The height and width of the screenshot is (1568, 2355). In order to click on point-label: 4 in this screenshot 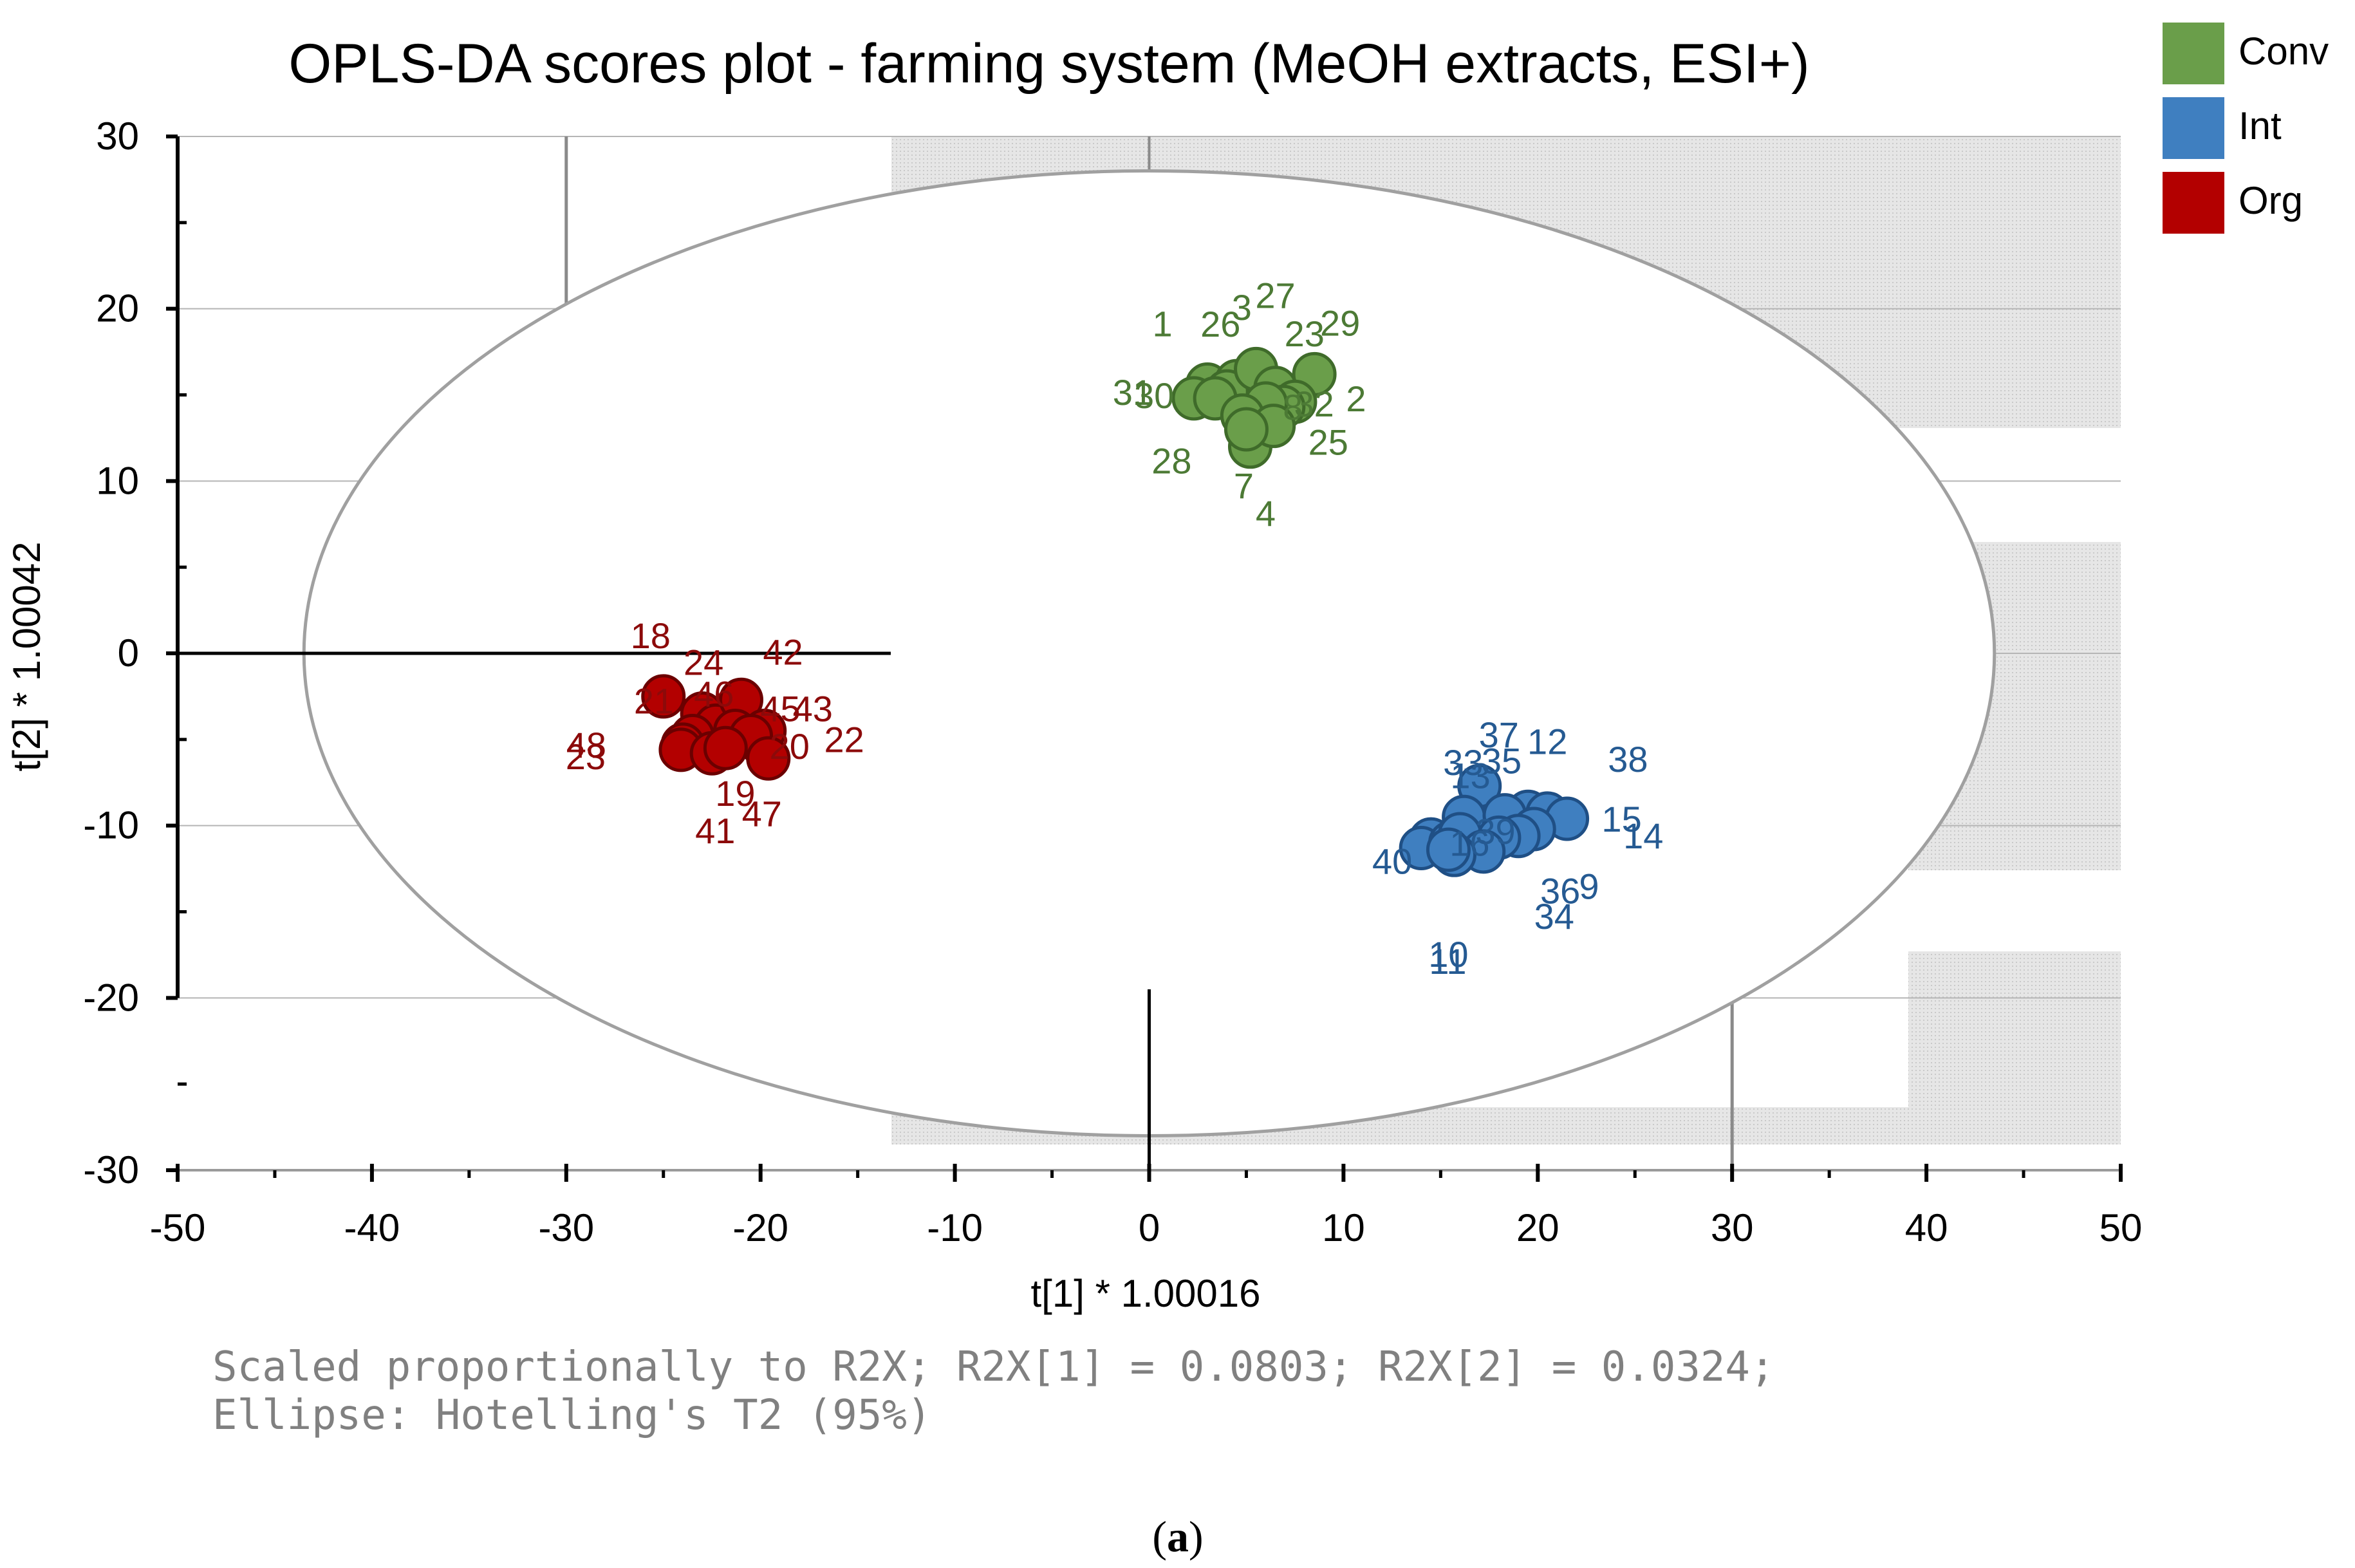, I will do `click(1266, 513)`.